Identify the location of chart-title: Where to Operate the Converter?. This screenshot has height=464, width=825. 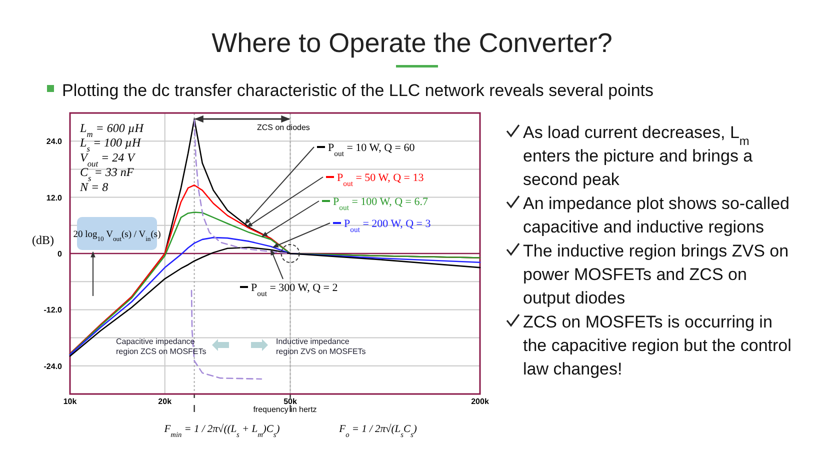
(412, 43).